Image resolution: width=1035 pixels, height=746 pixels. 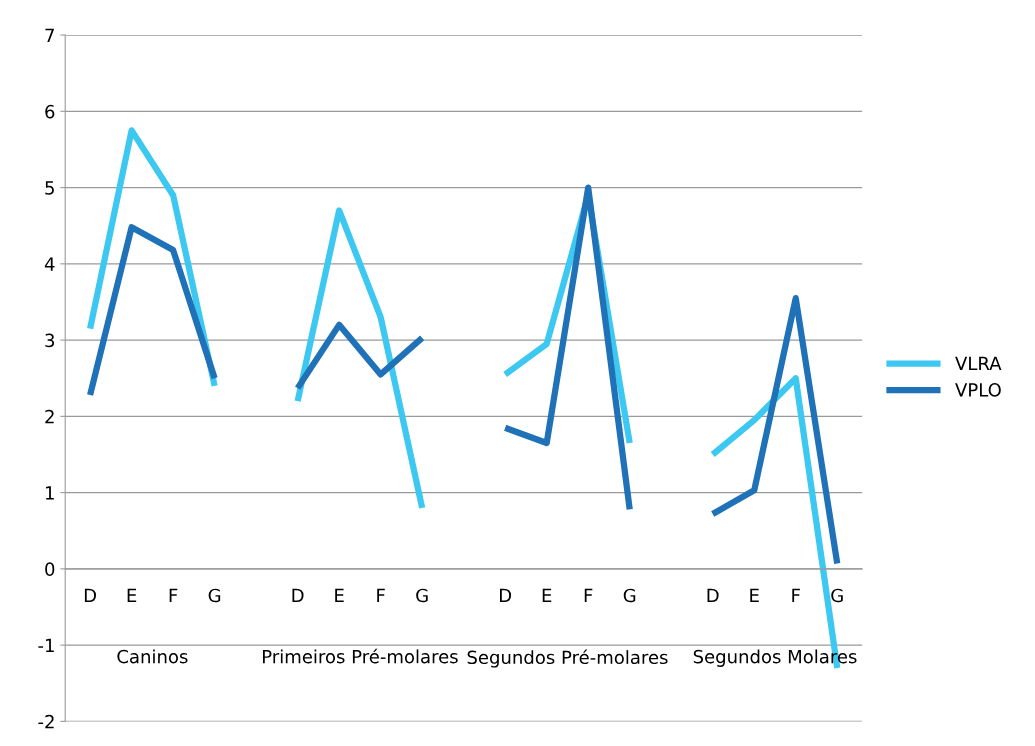 I want to click on legend-label: VPLO, so click(x=978, y=390).